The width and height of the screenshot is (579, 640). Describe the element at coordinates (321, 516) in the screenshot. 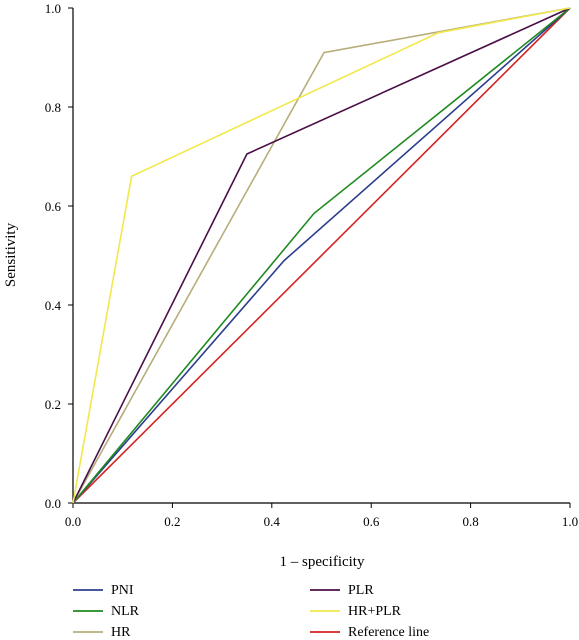

I see `x-ticks: 0.0 0.2 0.4 0.6 0.8 1.0` at that location.